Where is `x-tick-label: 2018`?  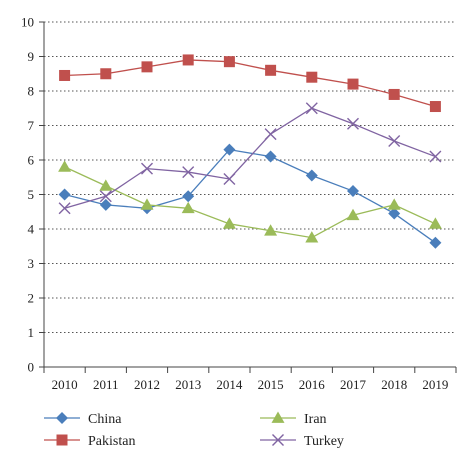
x-tick-label: 2018 is located at coordinates (394, 384).